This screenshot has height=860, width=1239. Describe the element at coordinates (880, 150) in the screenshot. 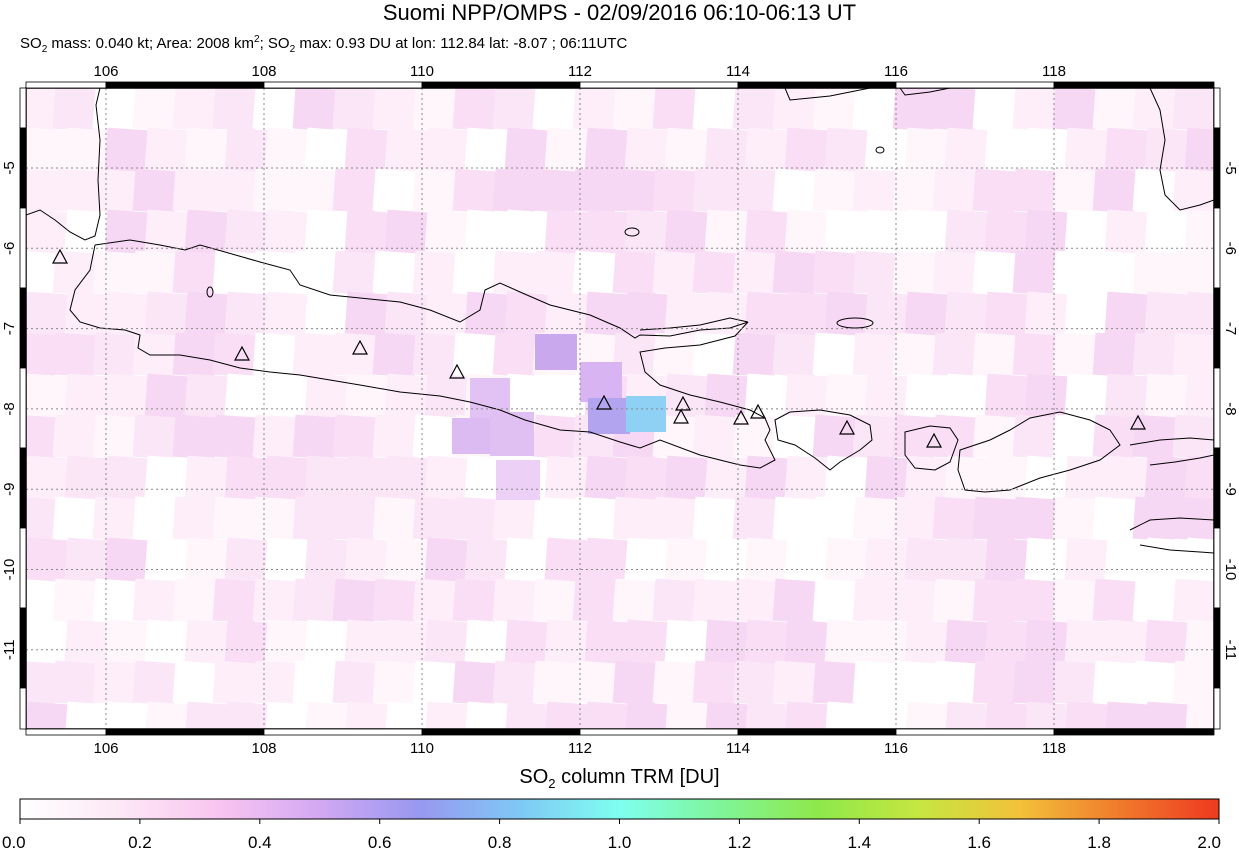

I see `island-bawean` at that location.